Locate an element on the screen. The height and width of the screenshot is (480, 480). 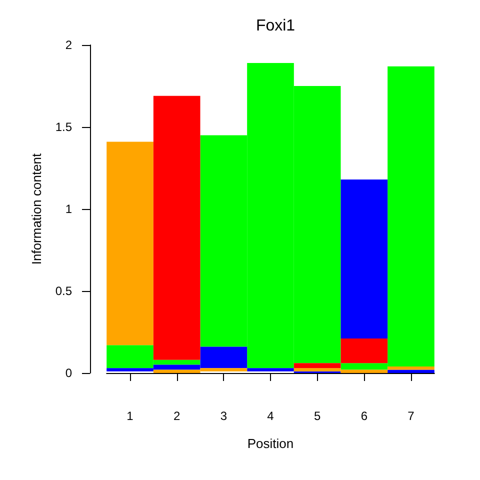
x-tick-label: 1 is located at coordinates (130, 416).